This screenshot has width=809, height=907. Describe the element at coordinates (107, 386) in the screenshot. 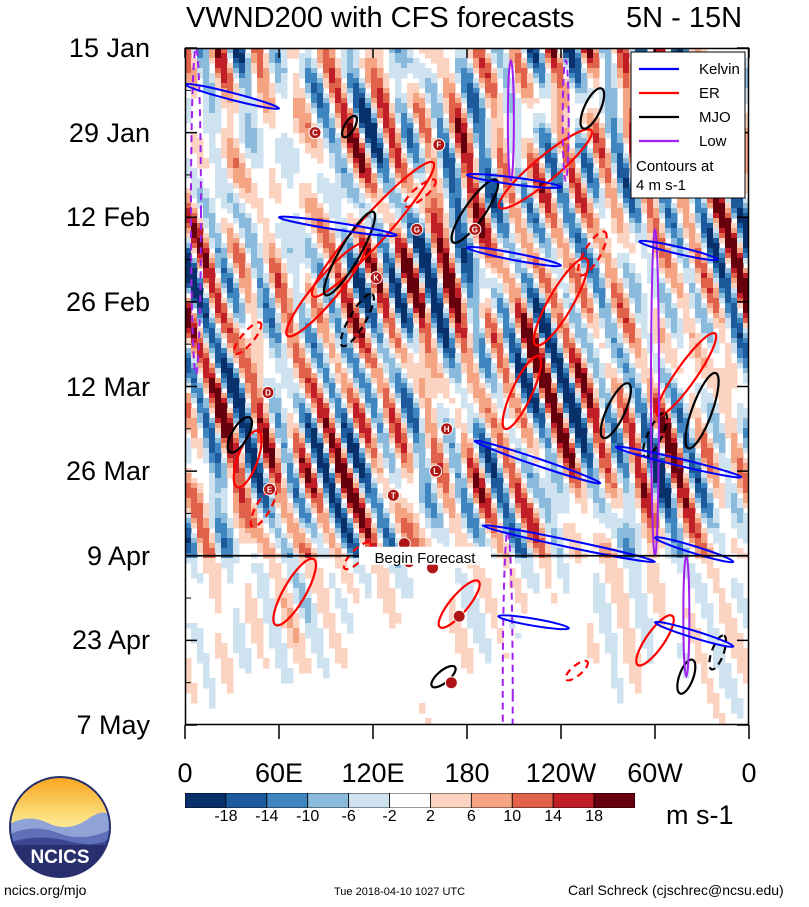

I see `y-tick-label: 12 Mar` at that location.